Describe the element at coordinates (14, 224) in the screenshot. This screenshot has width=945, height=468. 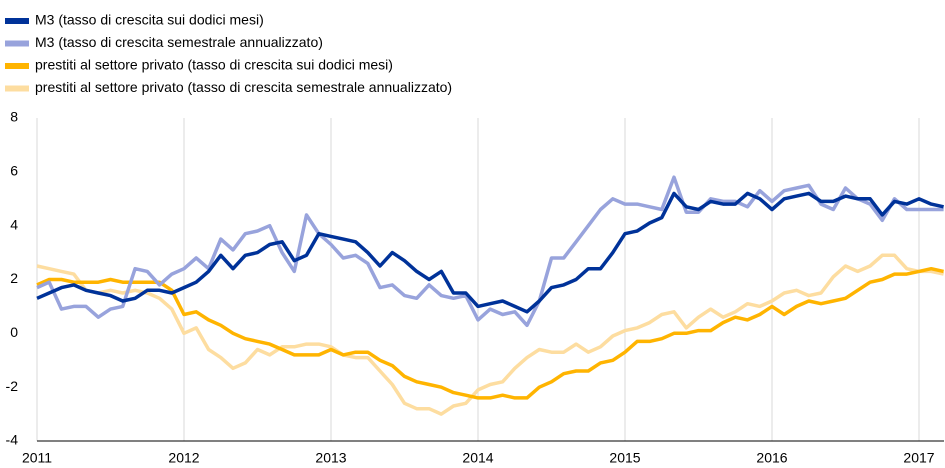
I see `y-tick-label: 4` at that location.